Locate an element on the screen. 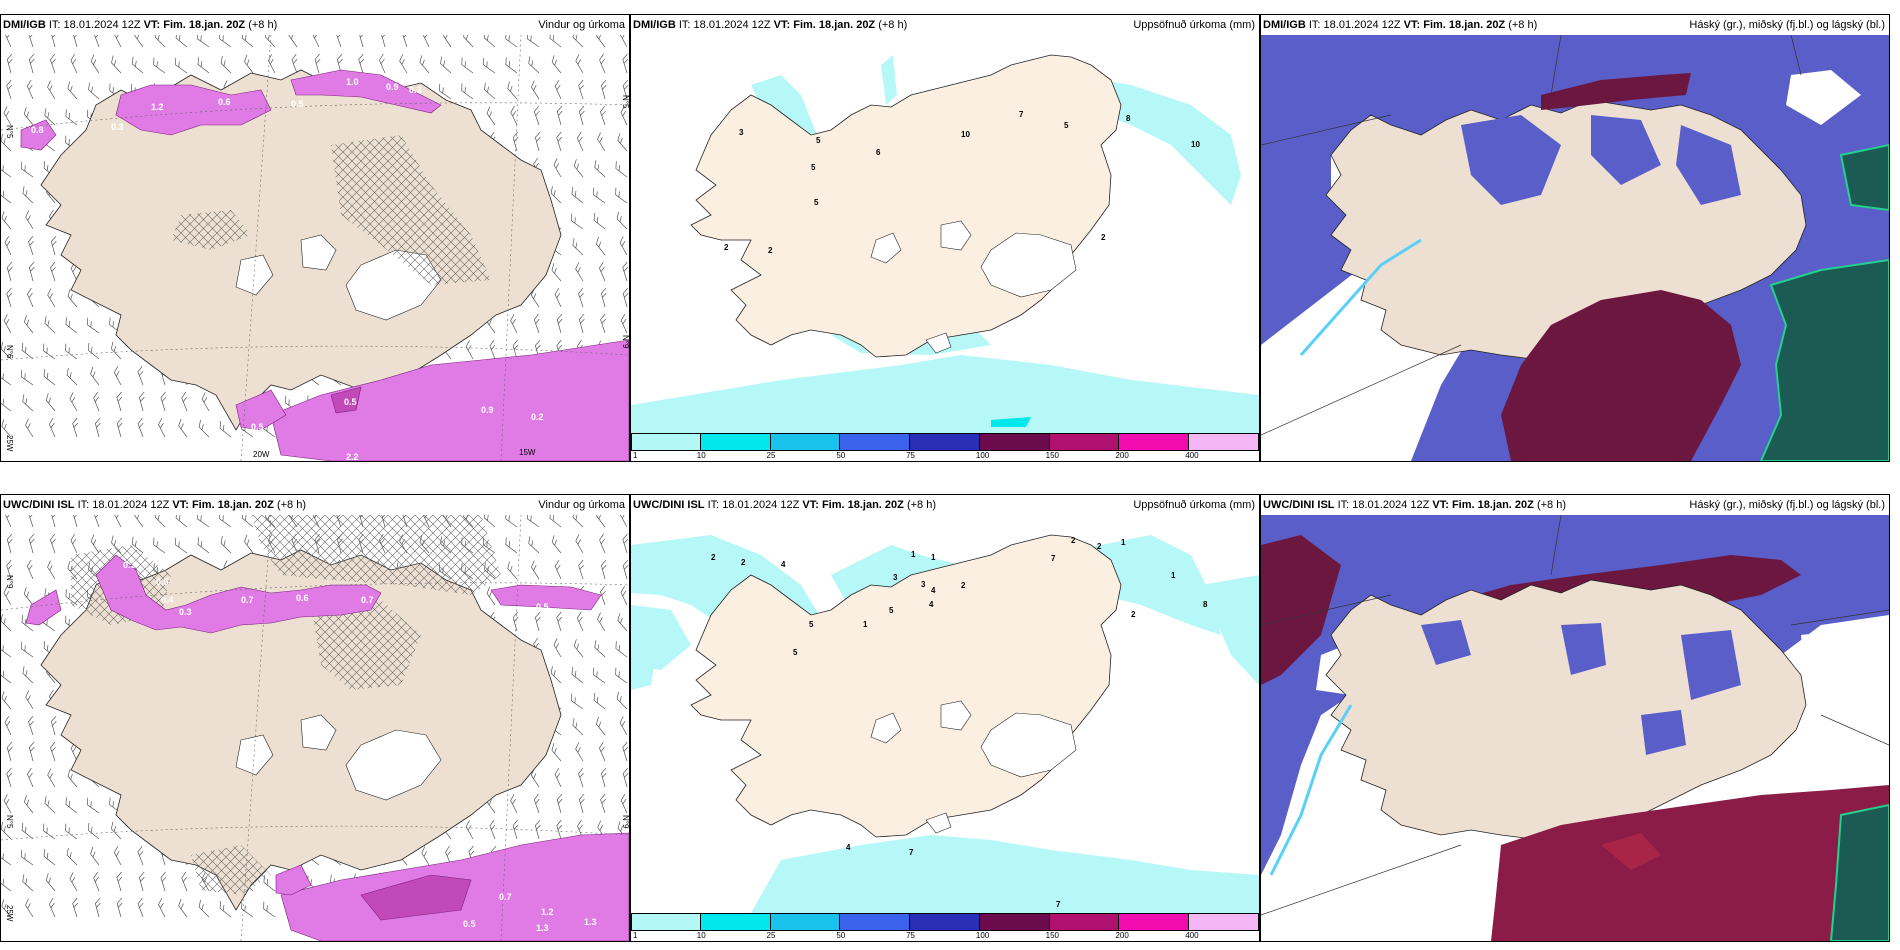 The width and height of the screenshot is (1900, 950). accum-value: 7 is located at coordinates (1053, 558).